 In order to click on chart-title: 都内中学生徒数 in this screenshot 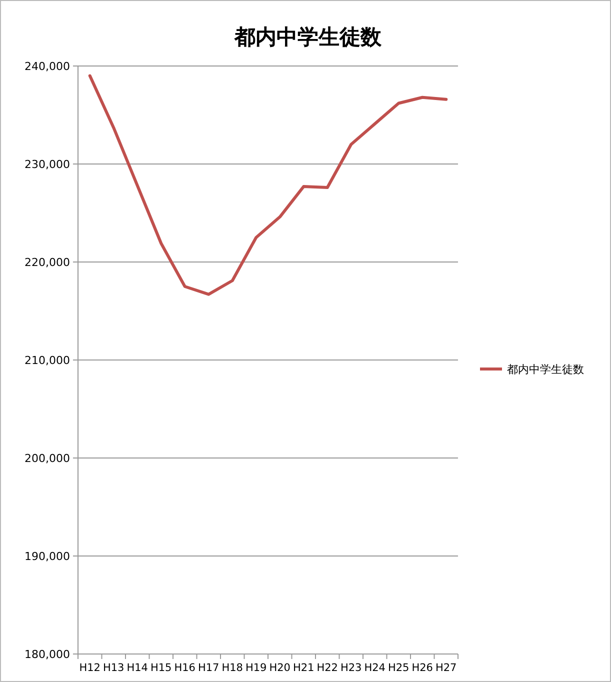, I will do `click(308, 37)`.